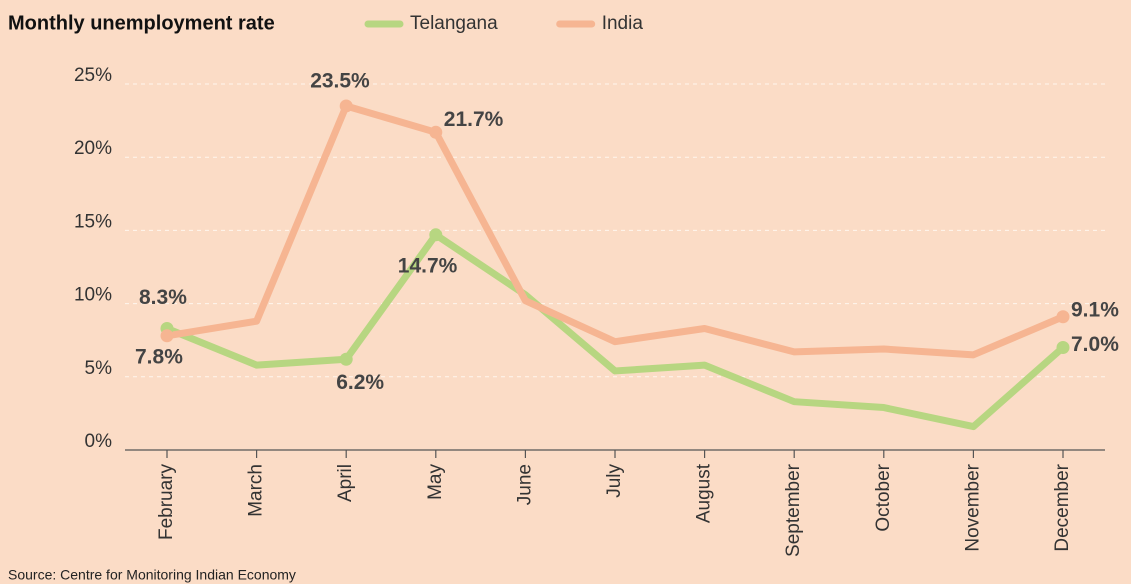 This screenshot has height=584, width=1131. What do you see at coordinates (360, 382) in the screenshot?
I see `data-label: 6.2%` at bounding box center [360, 382].